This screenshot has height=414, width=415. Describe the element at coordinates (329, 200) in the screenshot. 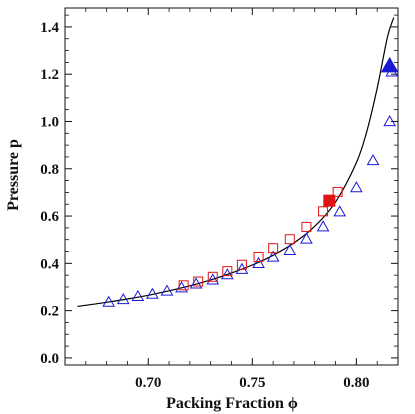

I see `highlight-square-point` at that location.